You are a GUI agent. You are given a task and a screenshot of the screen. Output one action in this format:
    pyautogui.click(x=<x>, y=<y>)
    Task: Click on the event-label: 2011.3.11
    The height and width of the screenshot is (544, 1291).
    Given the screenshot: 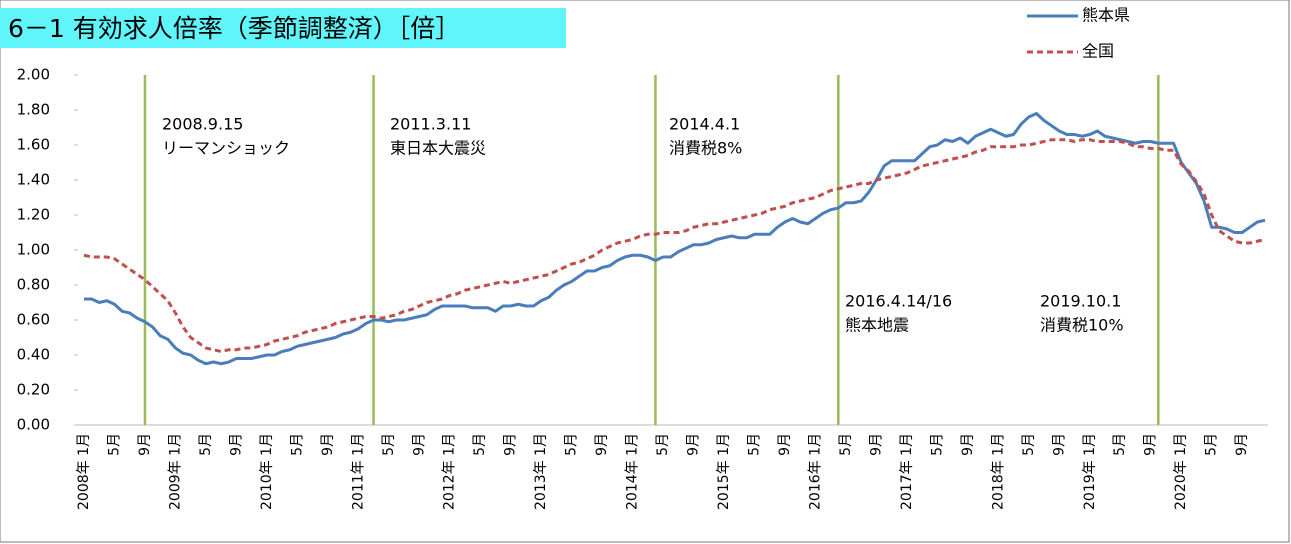 What is the action you would take?
    pyautogui.click(x=430, y=124)
    